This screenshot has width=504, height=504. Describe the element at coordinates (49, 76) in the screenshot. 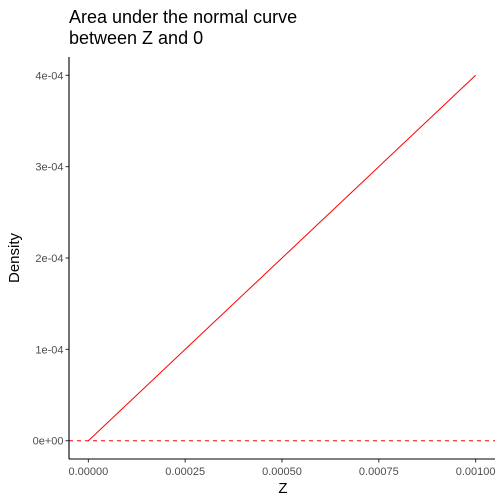

I see `y-tick-label: 4e-04` at that location.